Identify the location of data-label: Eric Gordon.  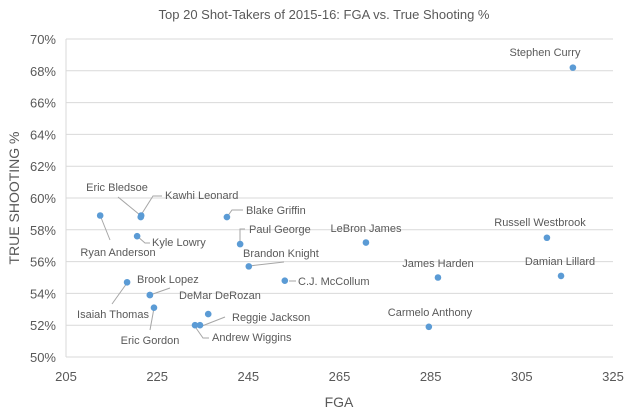
(150, 341).